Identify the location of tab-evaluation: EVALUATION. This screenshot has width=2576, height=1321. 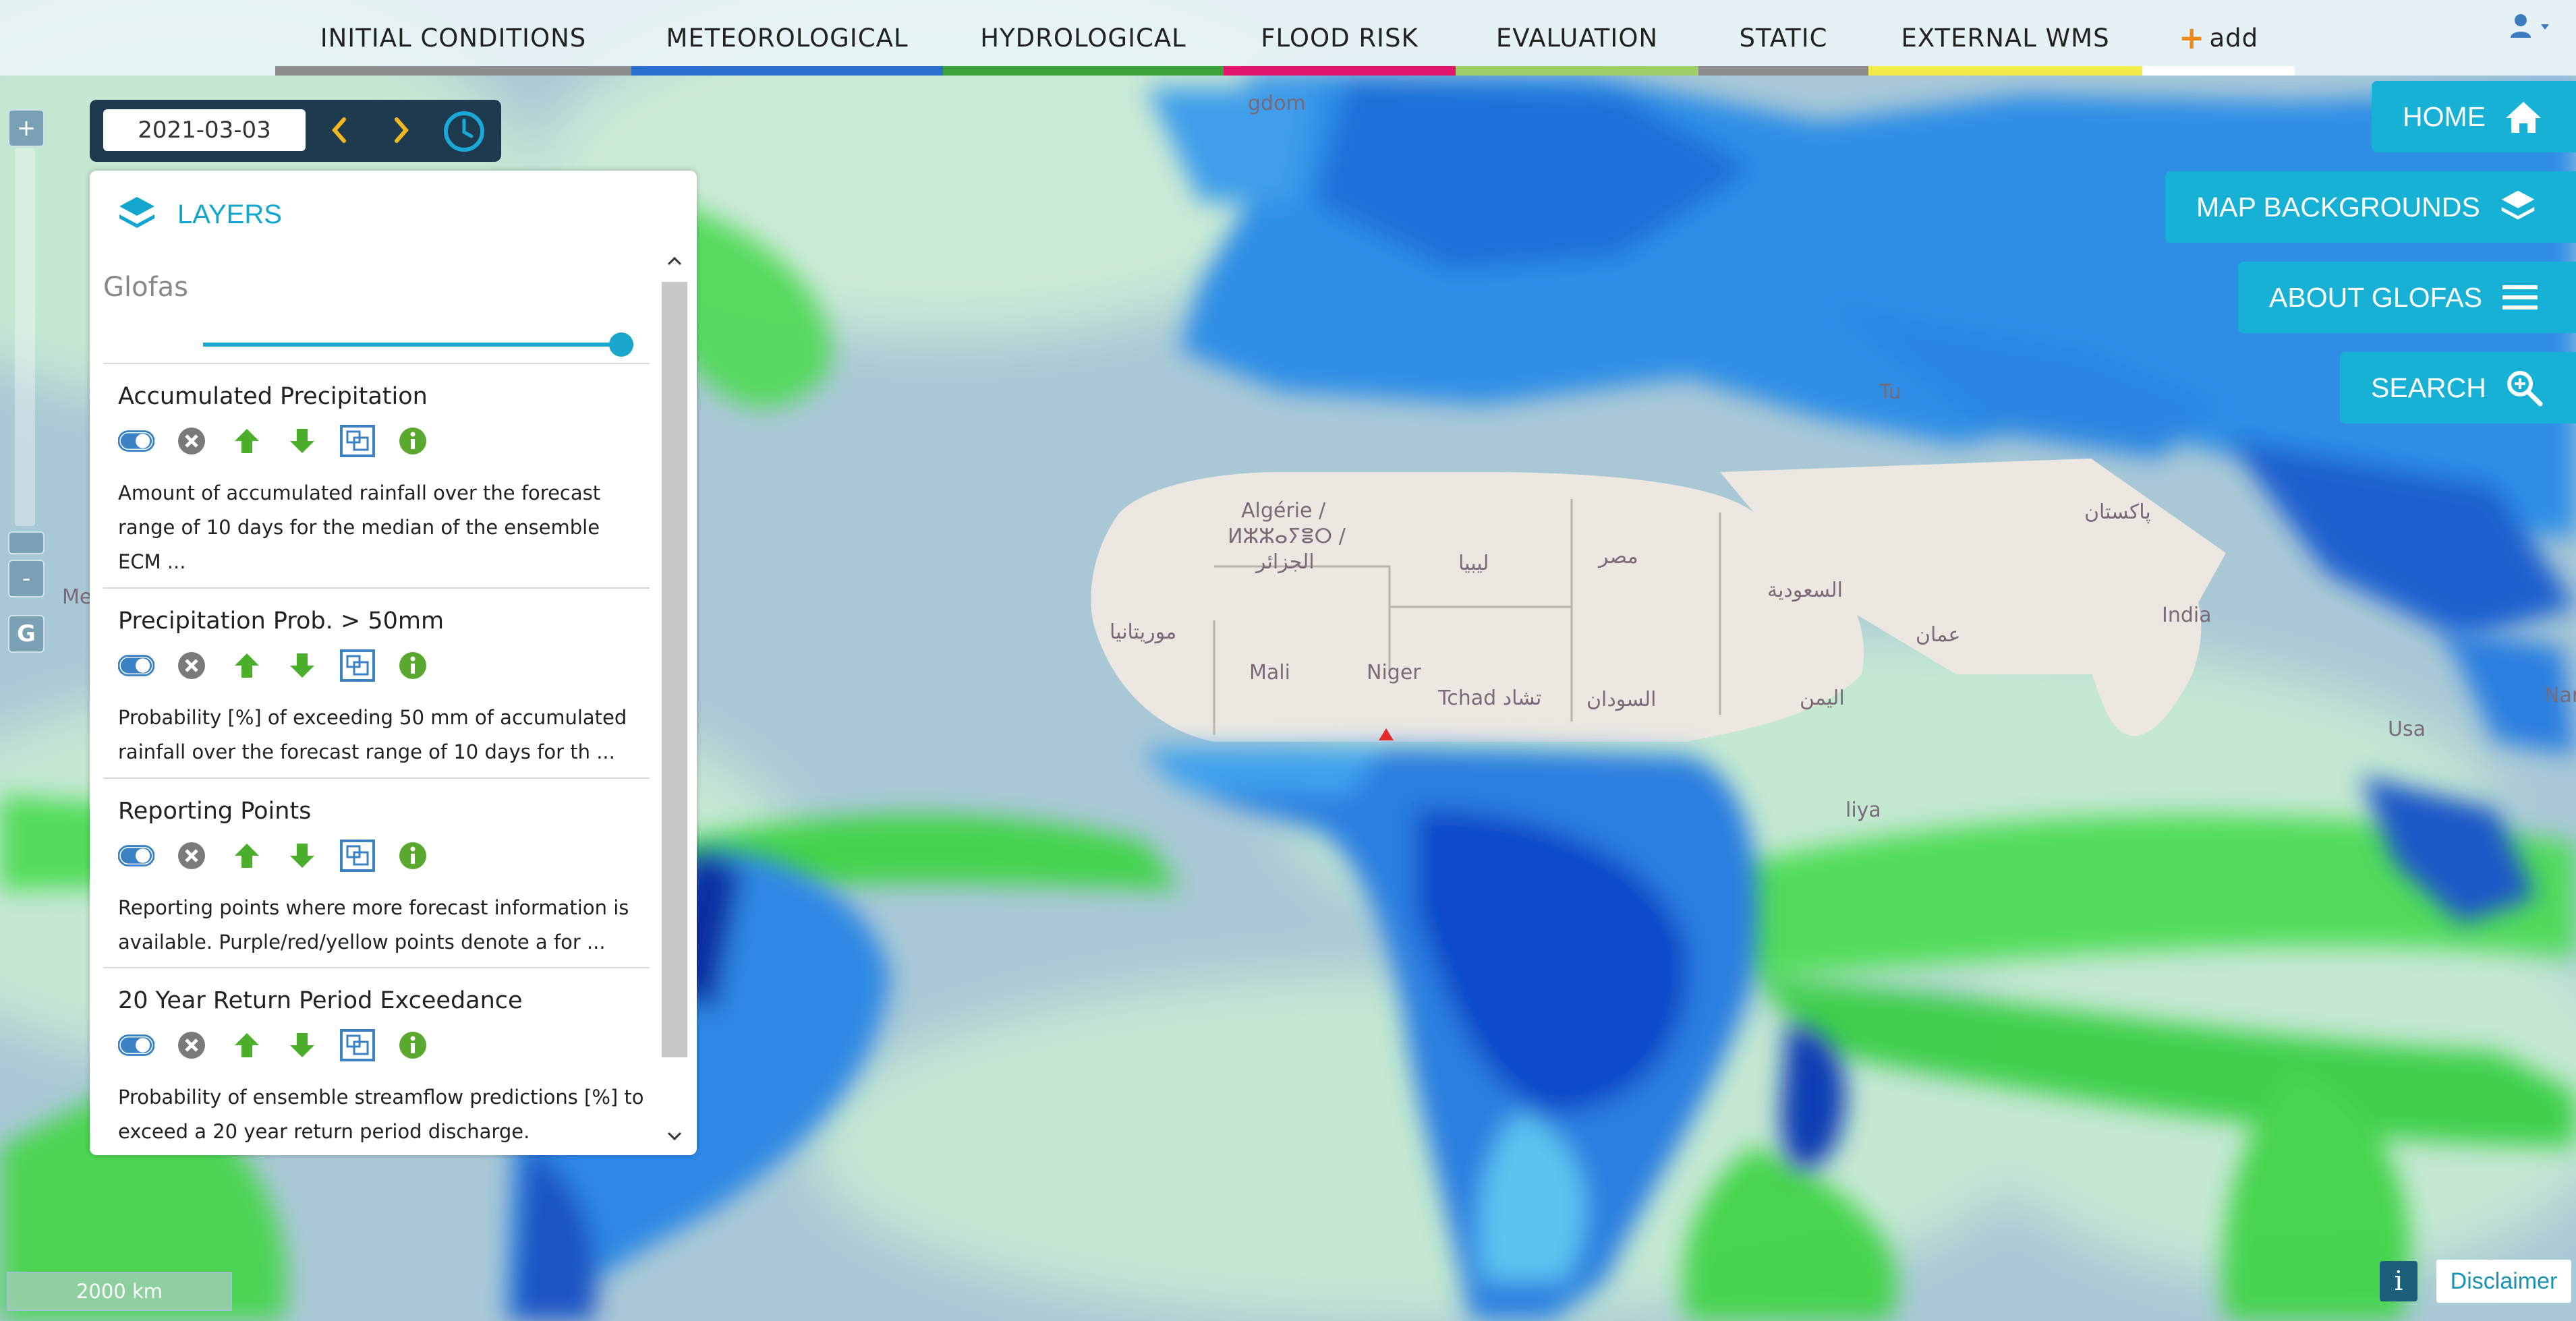
(1577, 38).